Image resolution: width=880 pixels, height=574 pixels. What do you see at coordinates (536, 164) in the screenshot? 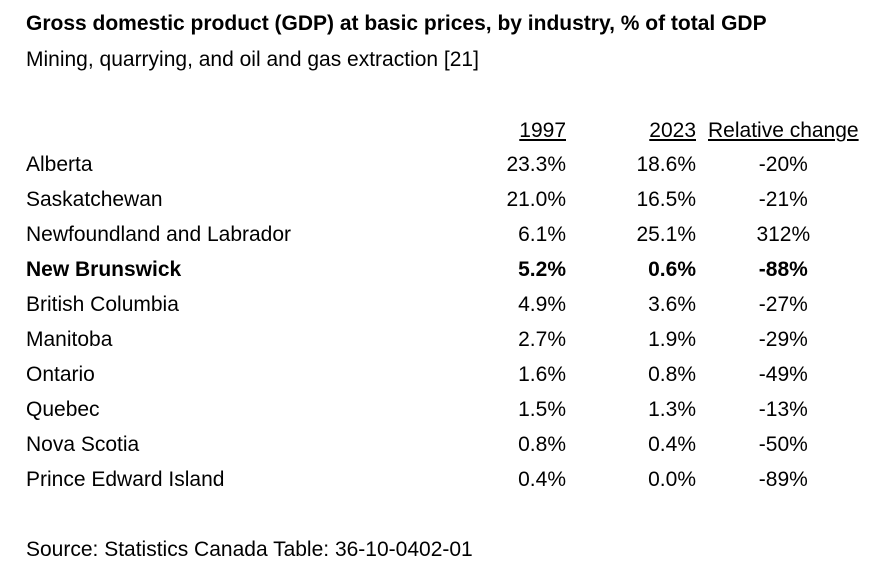
I see `value-1997-cell: 23.3%` at bounding box center [536, 164].